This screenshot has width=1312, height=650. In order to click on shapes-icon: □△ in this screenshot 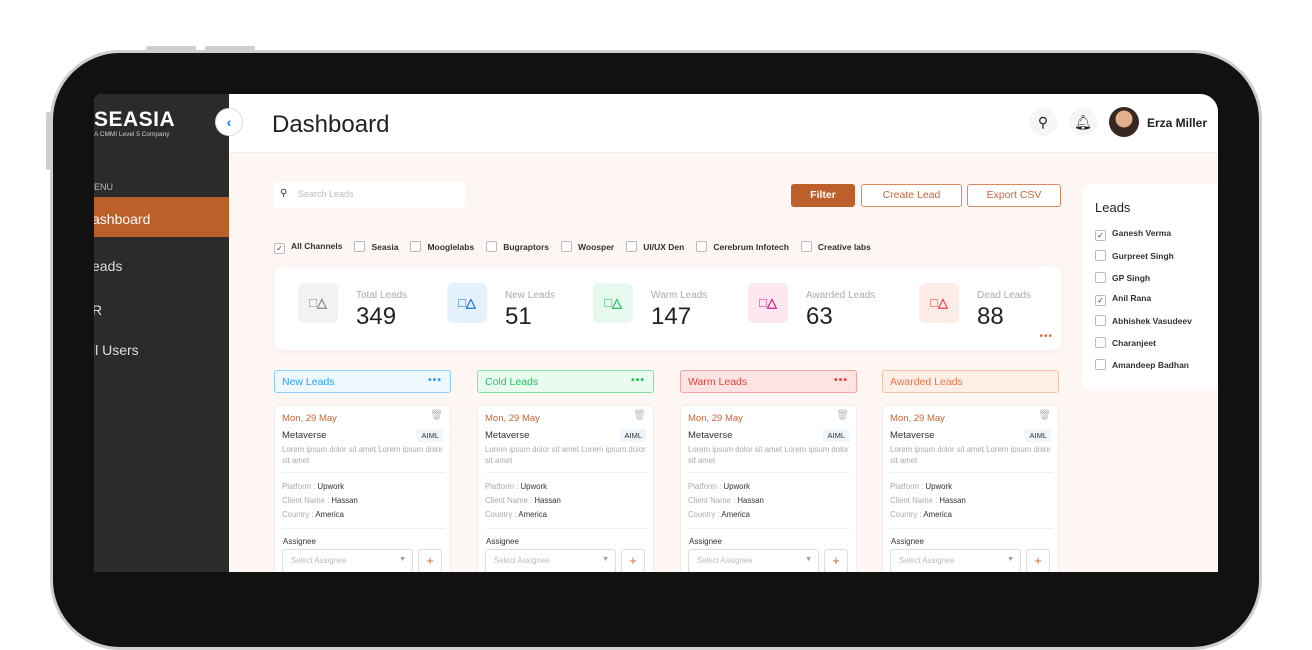, I will do `click(318, 303)`.